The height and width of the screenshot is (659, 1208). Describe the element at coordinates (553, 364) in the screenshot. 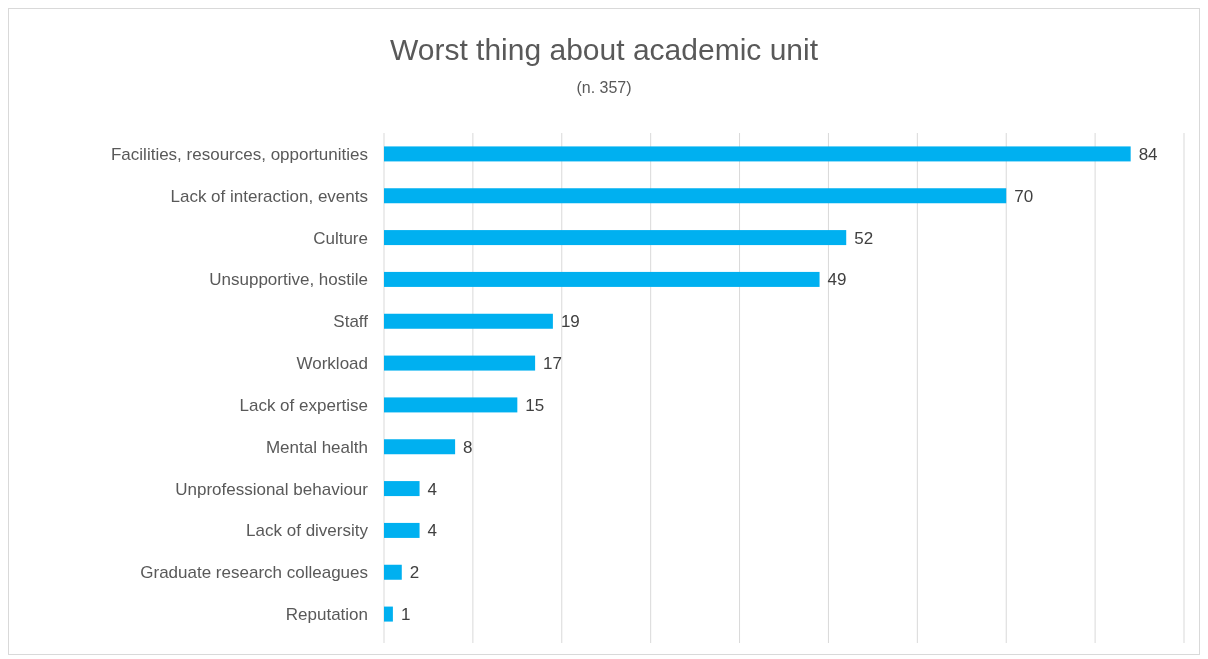

I see `data-label: 17` at that location.